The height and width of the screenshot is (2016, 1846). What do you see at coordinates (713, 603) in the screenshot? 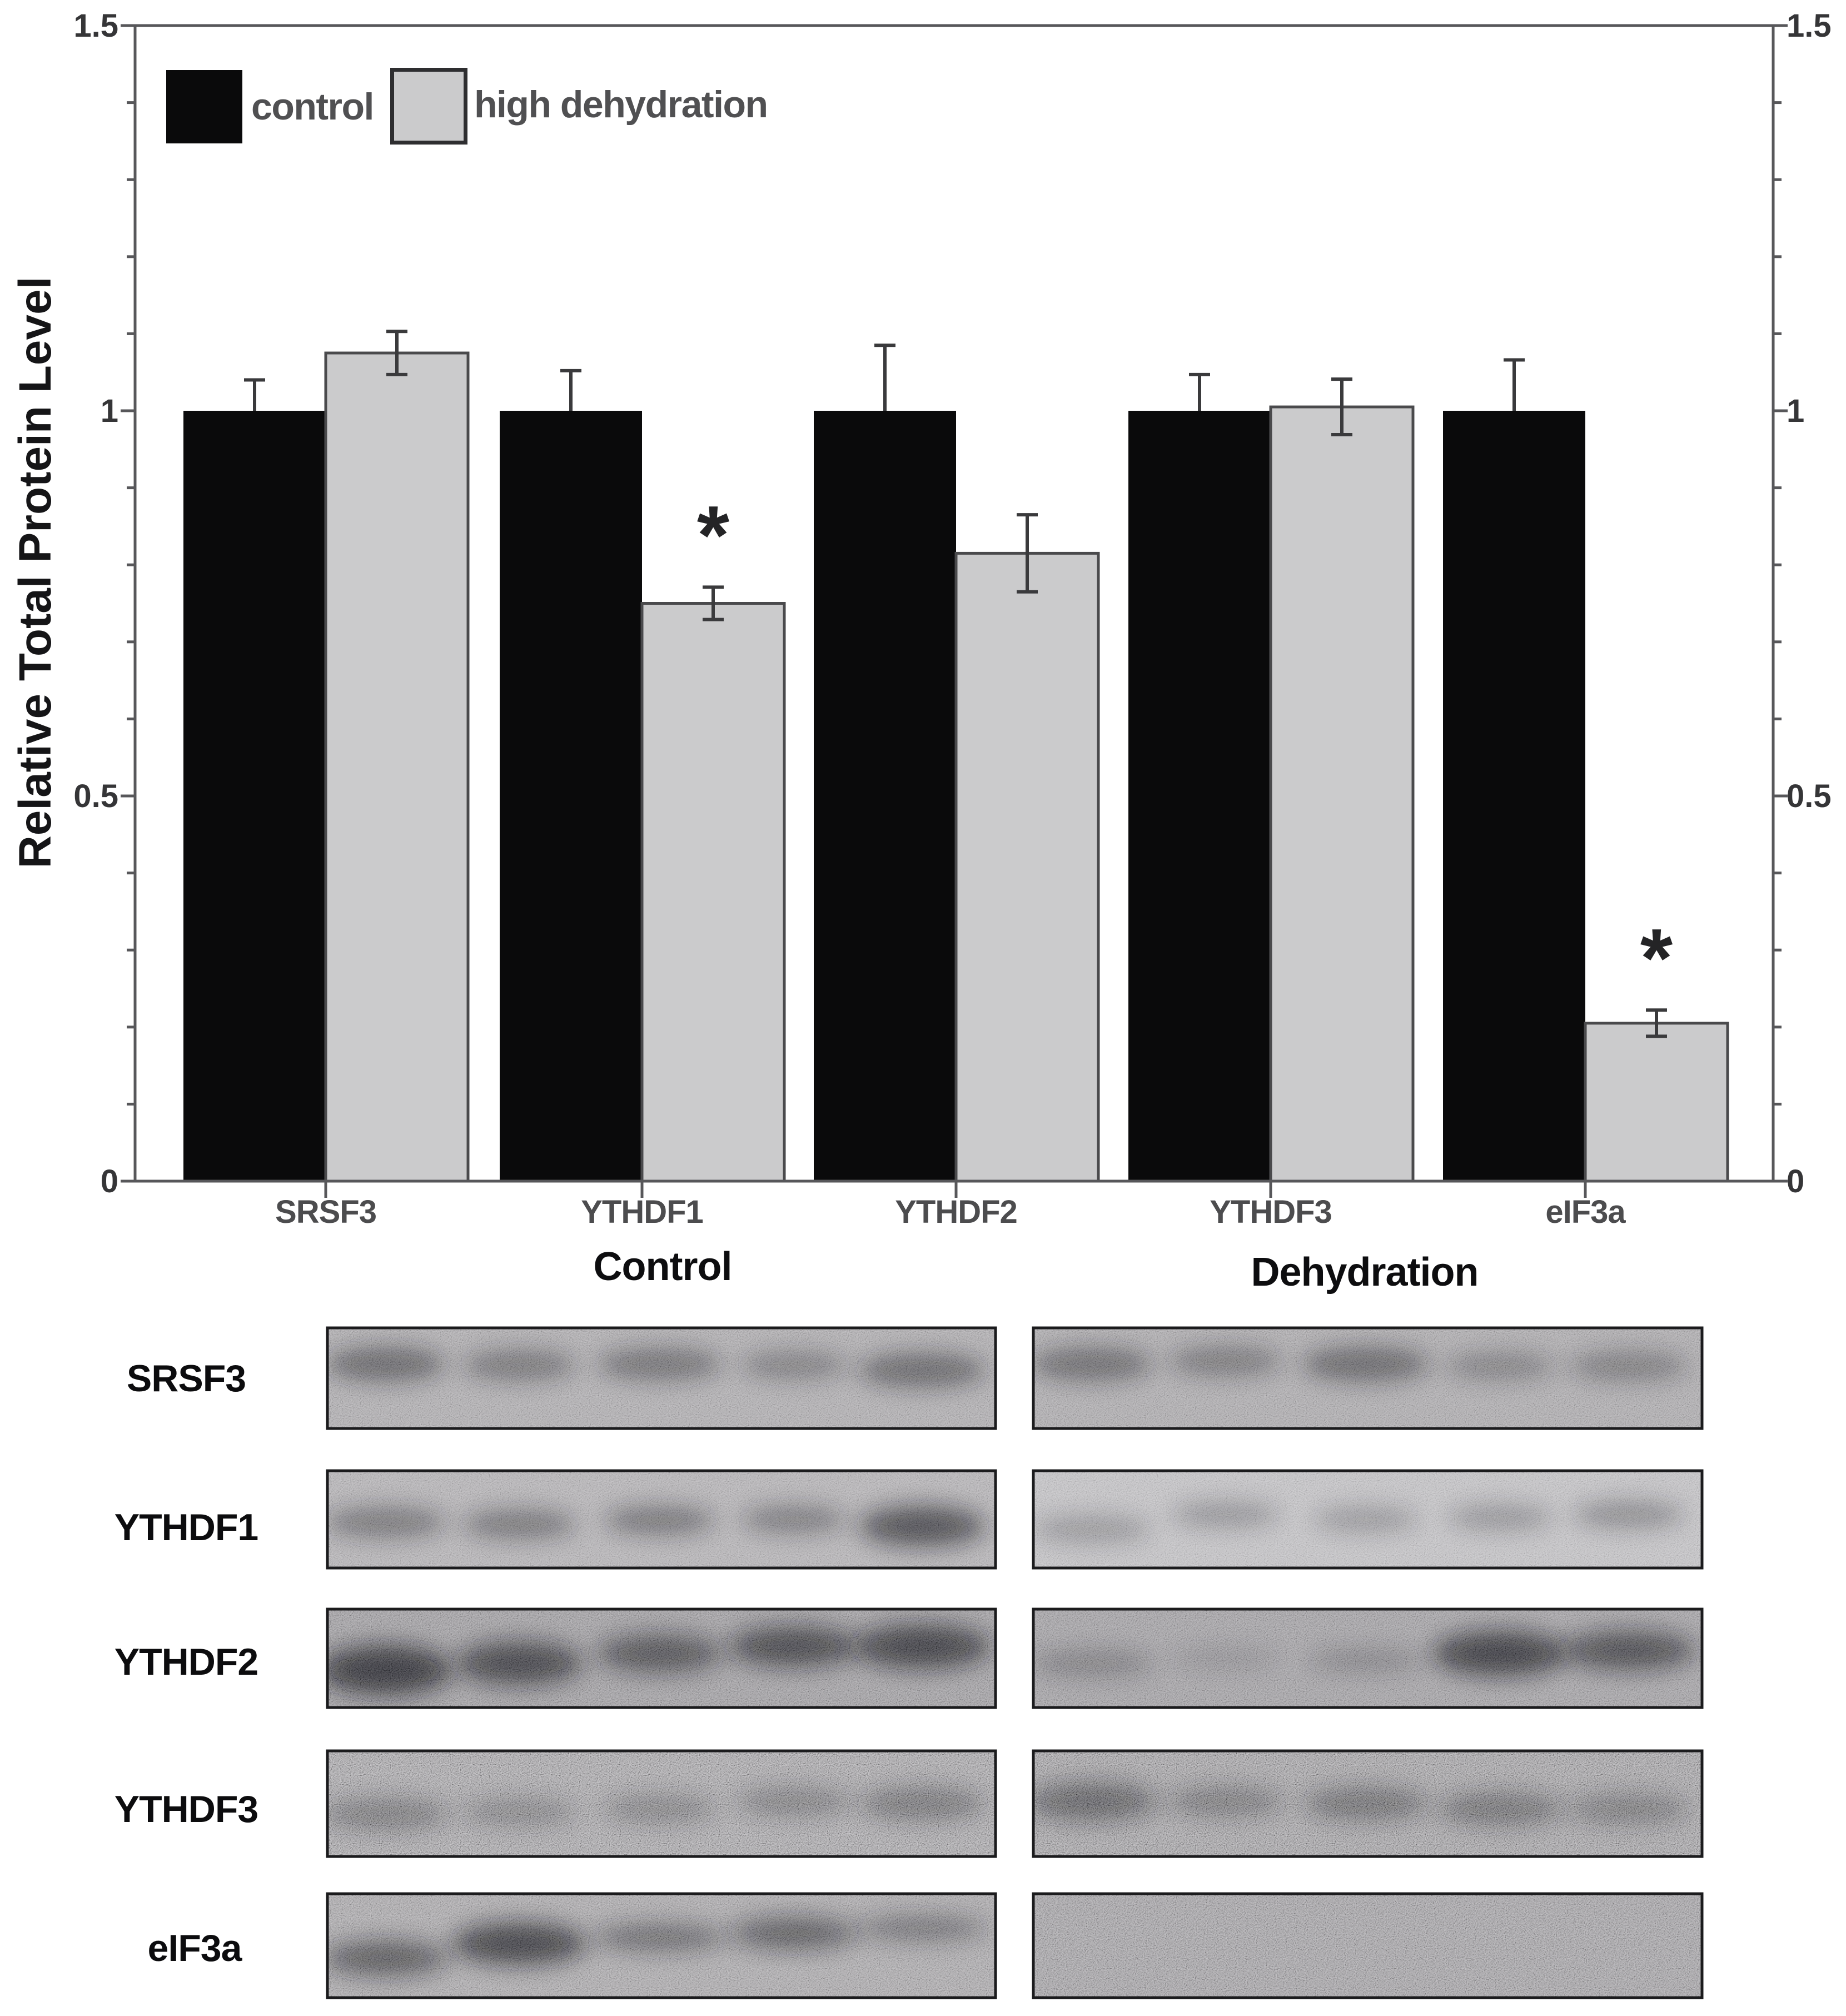
I see `error-bar-high-dehydration-ythdf1` at bounding box center [713, 603].